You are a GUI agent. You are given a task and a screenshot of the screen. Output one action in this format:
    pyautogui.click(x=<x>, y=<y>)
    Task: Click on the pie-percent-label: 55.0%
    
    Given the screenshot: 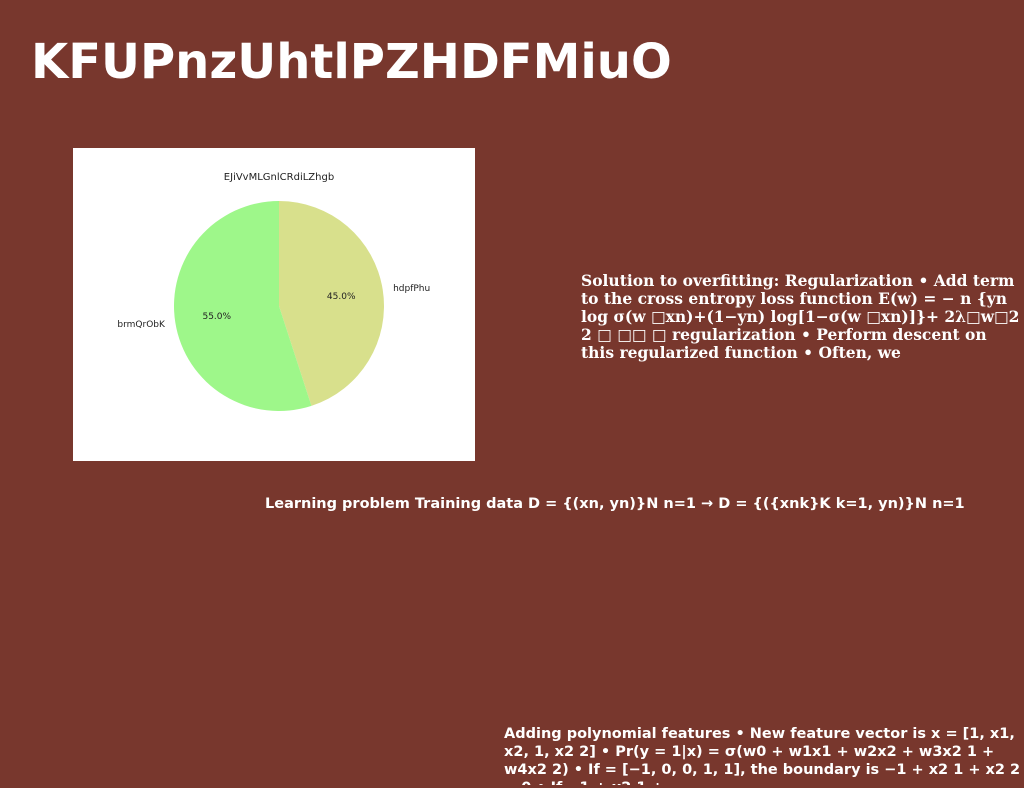 What is the action you would take?
    pyautogui.click(x=216, y=317)
    